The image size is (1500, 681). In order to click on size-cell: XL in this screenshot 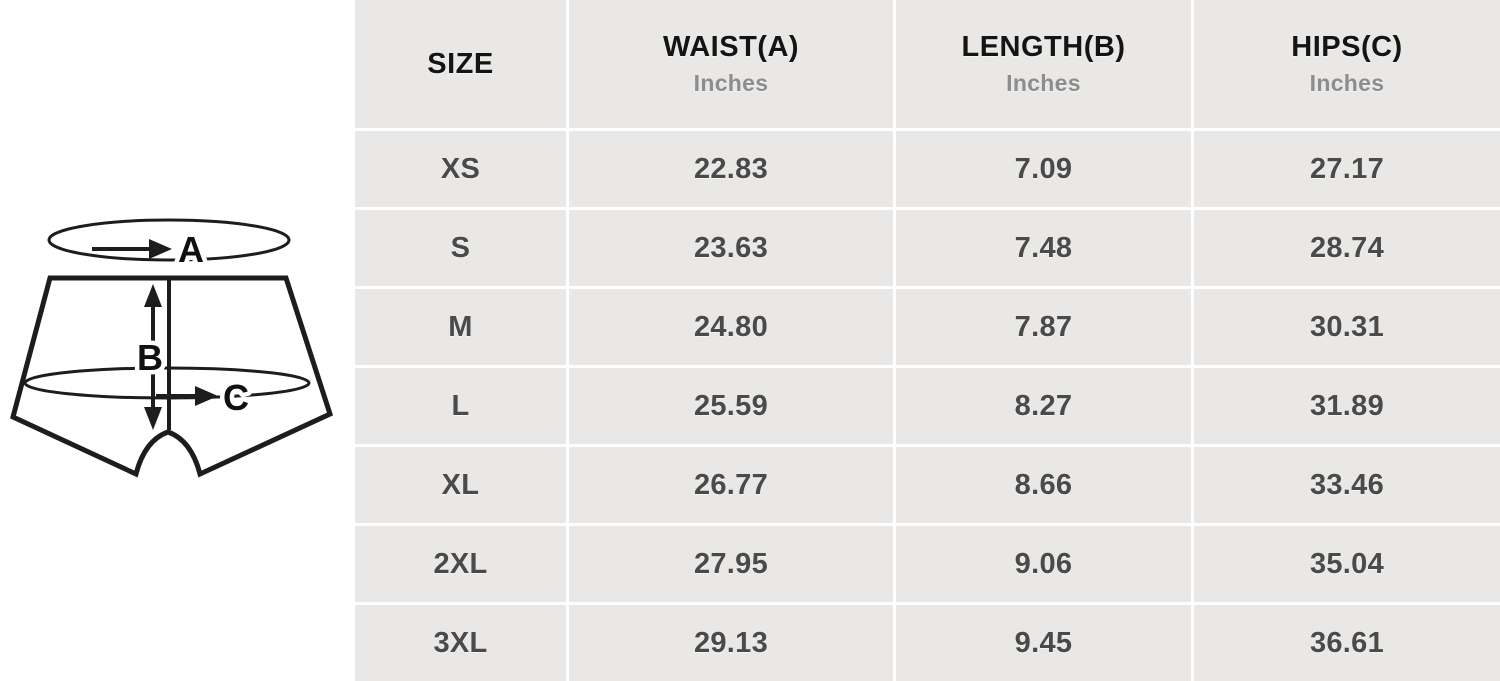, I will do `click(460, 485)`.